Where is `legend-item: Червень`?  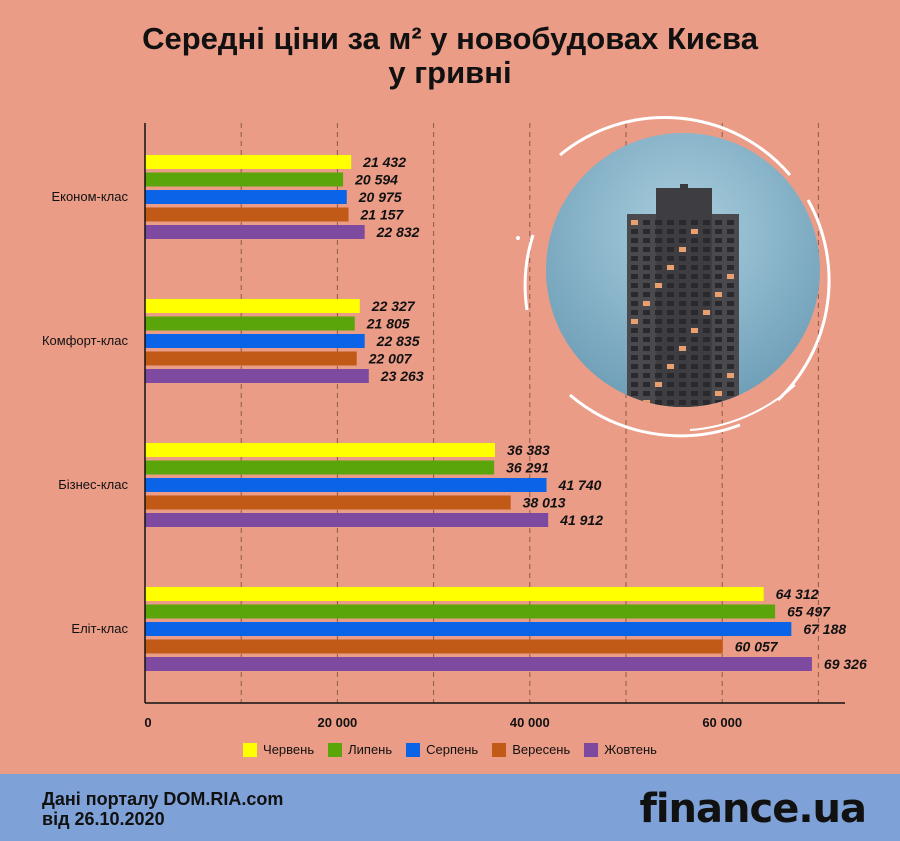
legend-item: Червень is located at coordinates (278, 749).